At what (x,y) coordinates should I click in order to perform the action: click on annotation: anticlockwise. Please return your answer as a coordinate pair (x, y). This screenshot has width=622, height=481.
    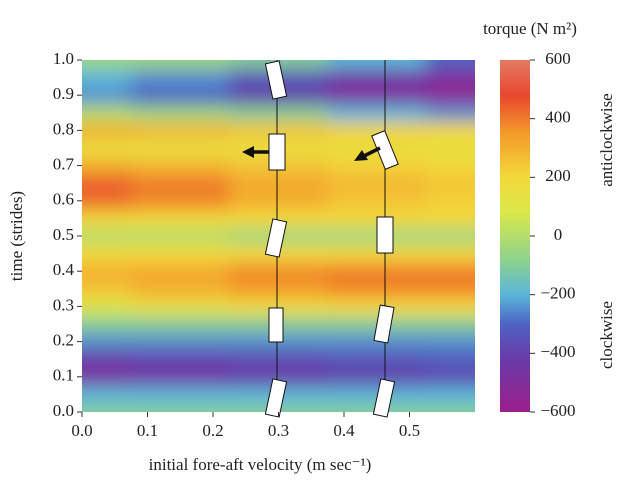
    Looking at the image, I should click on (606, 139).